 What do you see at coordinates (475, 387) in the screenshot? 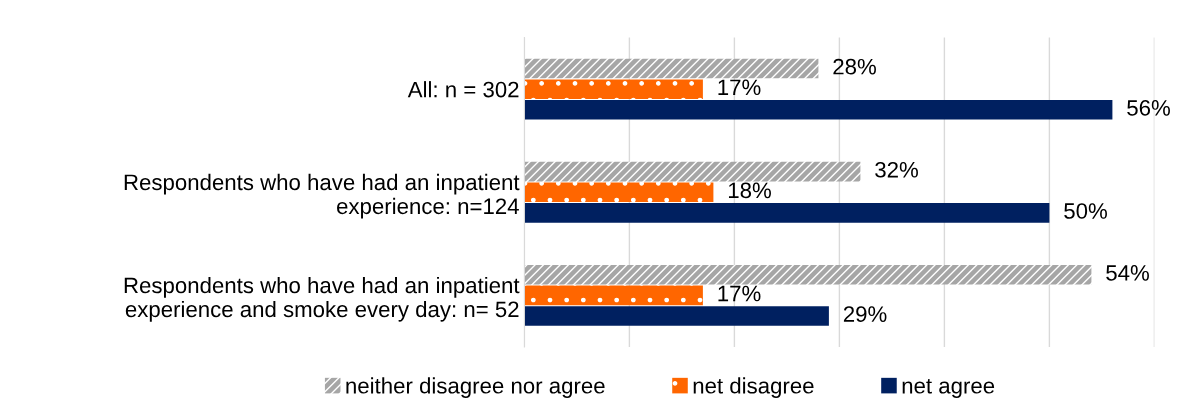
I see `legend-label: neither disagree nor agree` at bounding box center [475, 387].